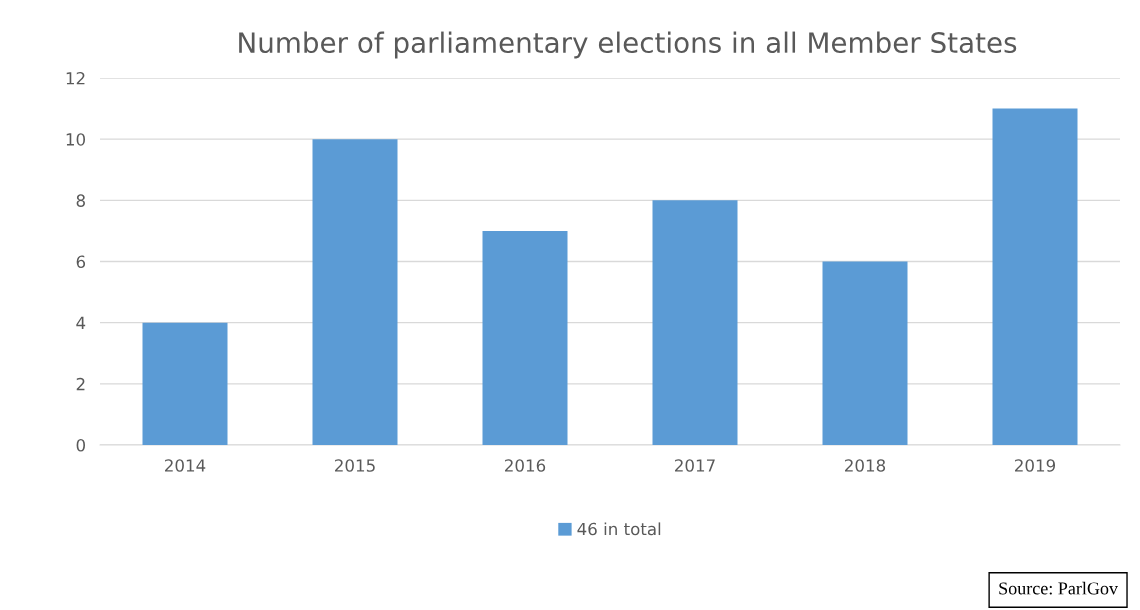  What do you see at coordinates (185, 465) in the screenshot?
I see `x-tick-label: 2014` at bounding box center [185, 465].